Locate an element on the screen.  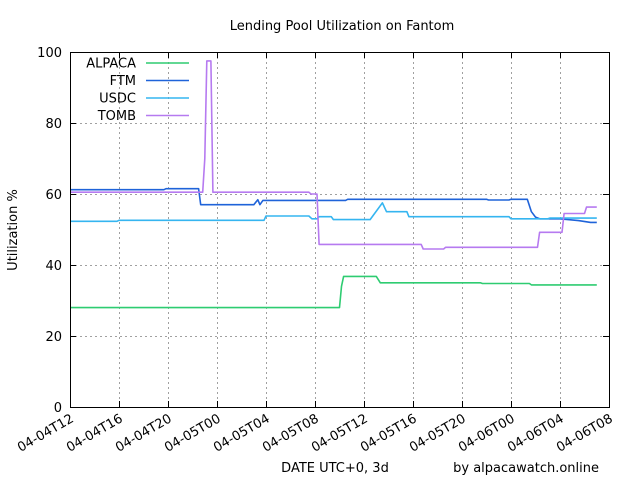
legend-label-tomb: TOMB is located at coordinates (116, 116).